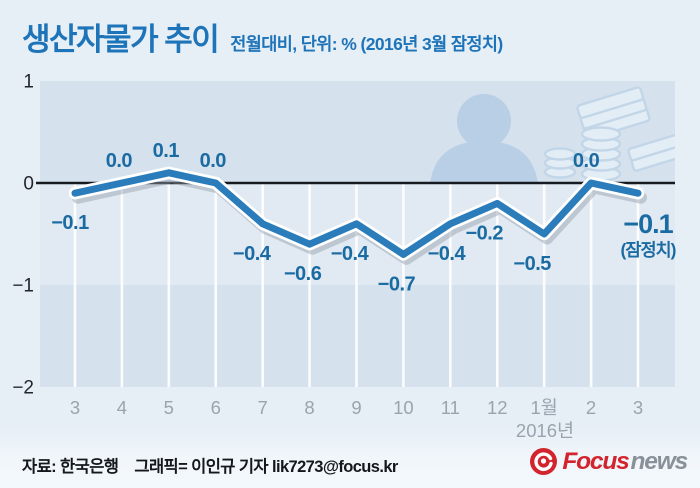 The image size is (700, 488). I want to click on value-label-final-note: (잠정치), so click(648, 250).